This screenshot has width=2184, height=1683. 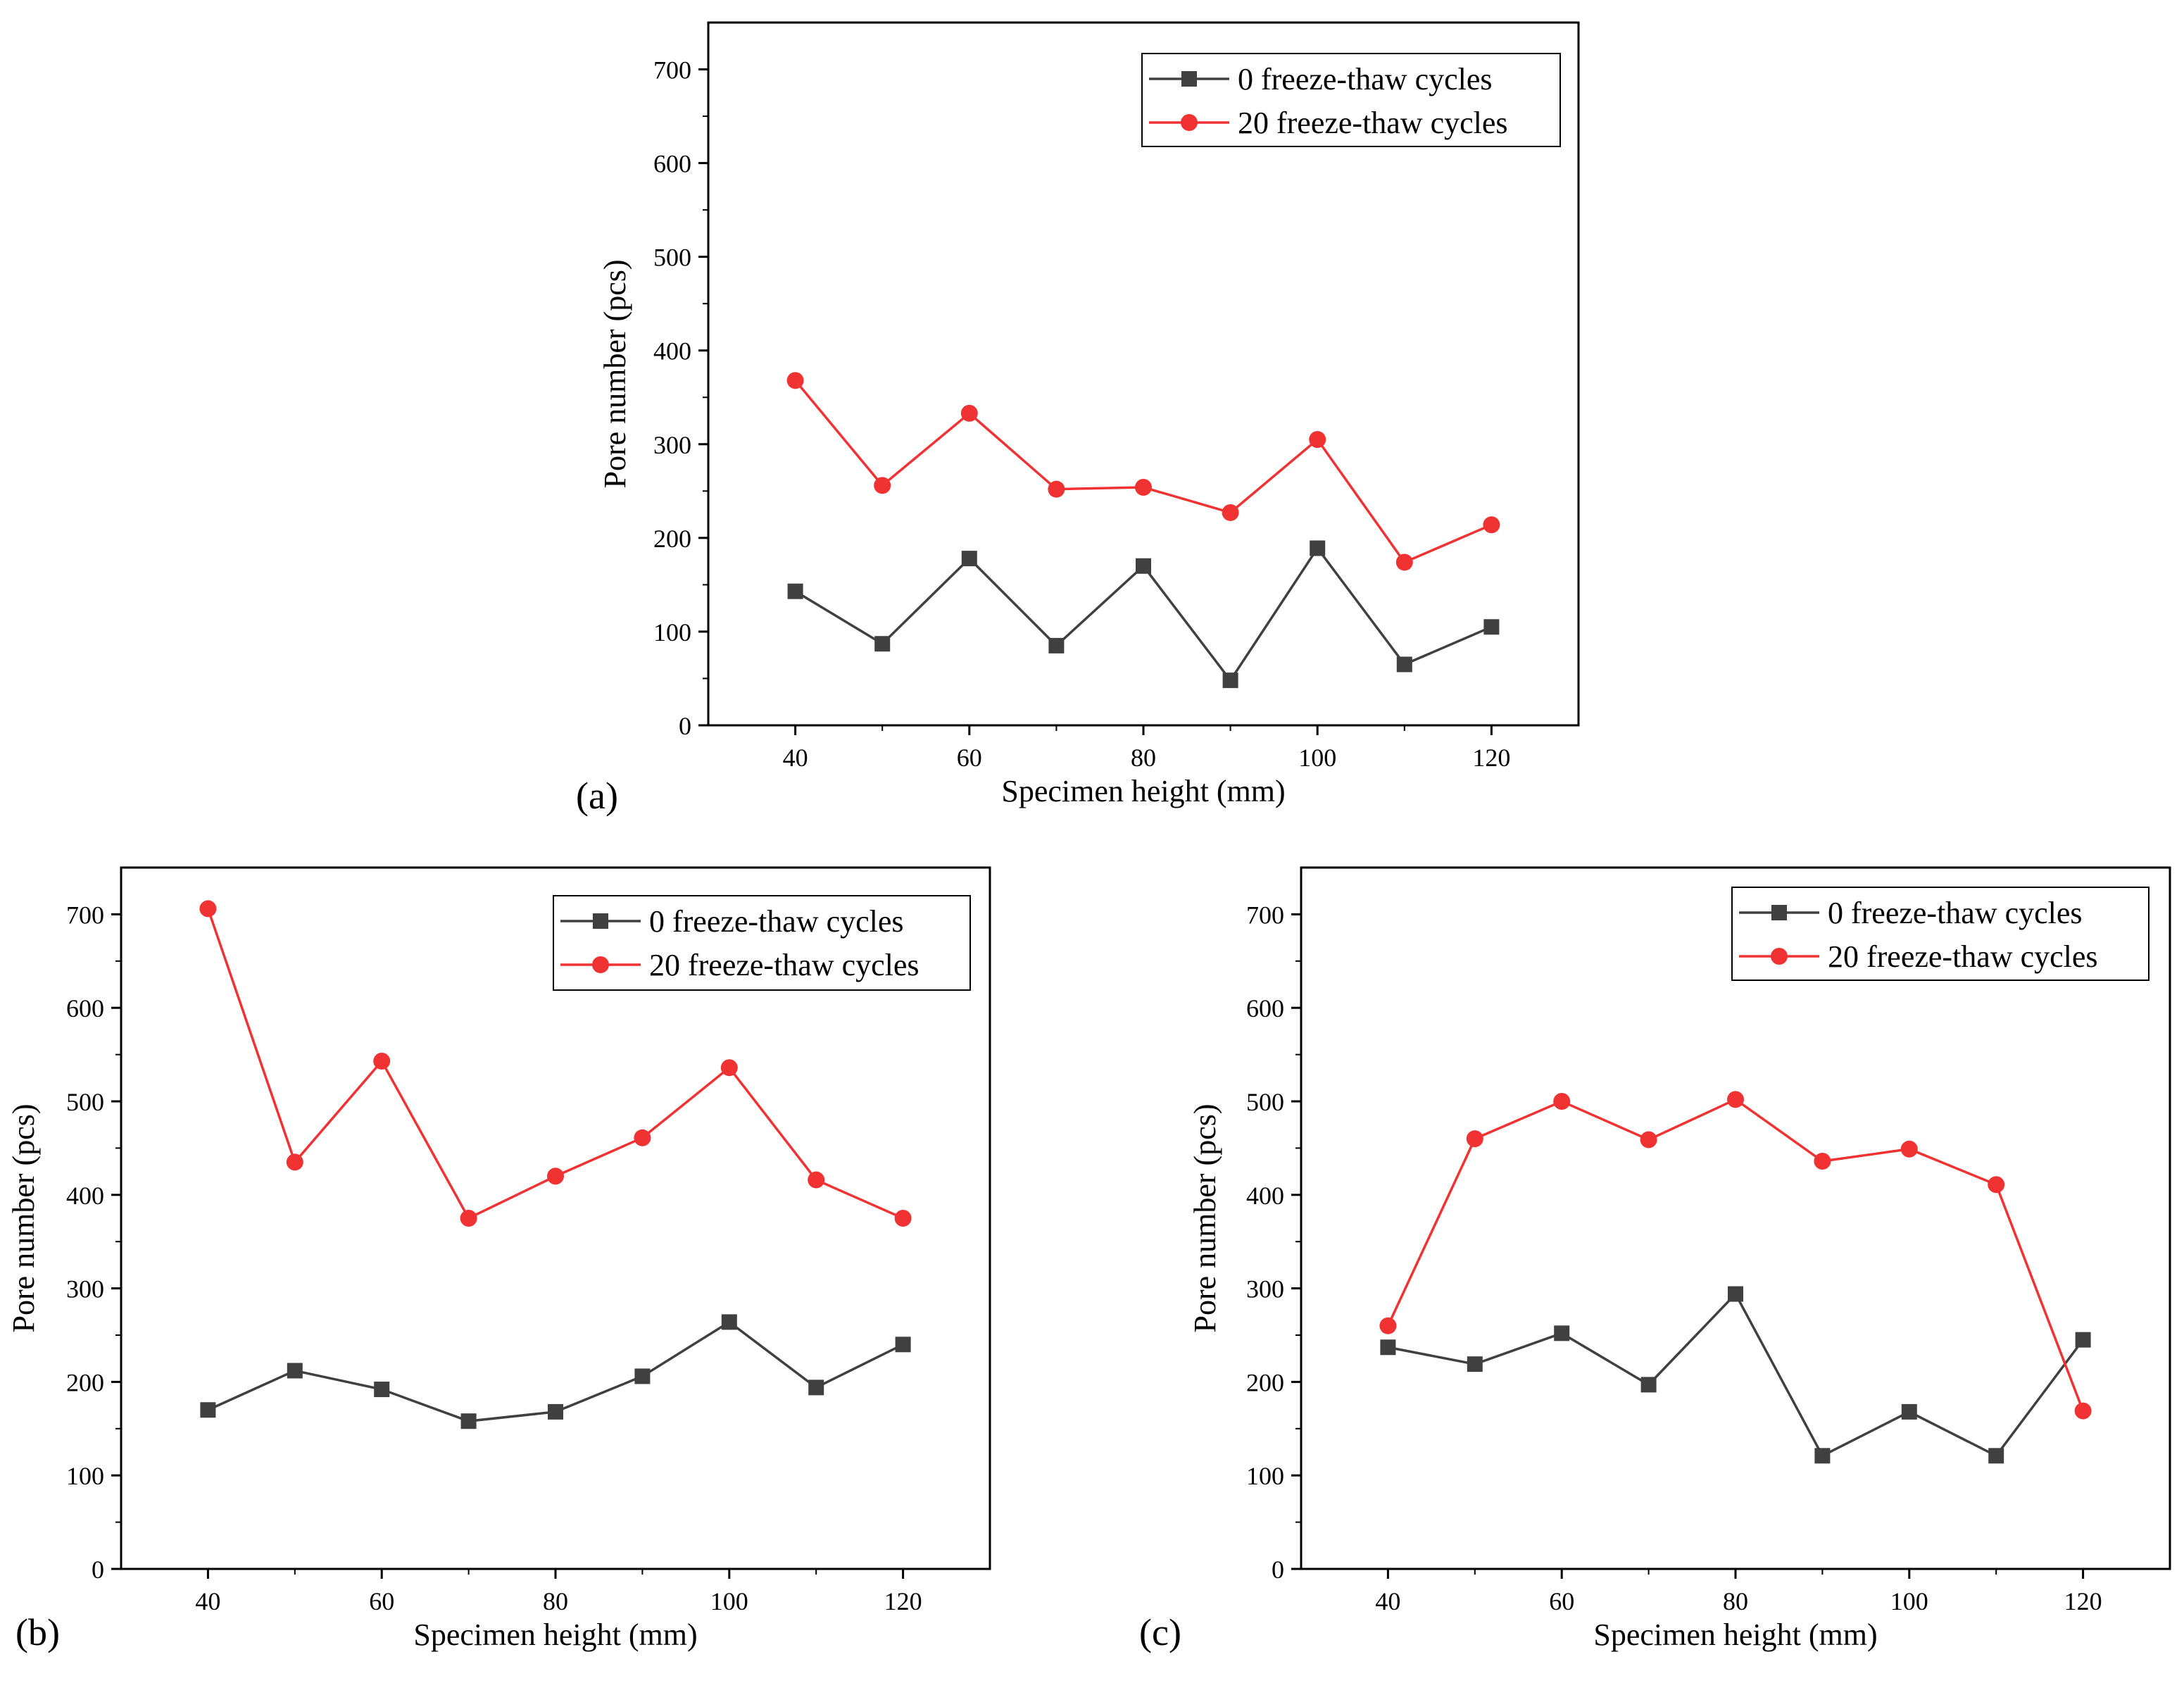 What do you see at coordinates (1735, 1255) in the screenshot?
I see `series-line-20-cycles` at bounding box center [1735, 1255].